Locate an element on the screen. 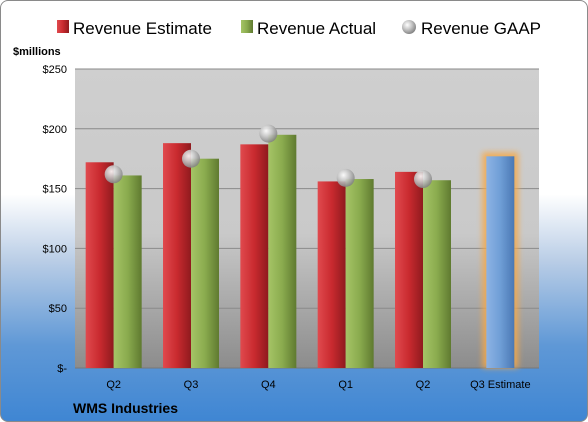 The width and height of the screenshot is (588, 422). company-name: WMS Industries is located at coordinates (125, 408).